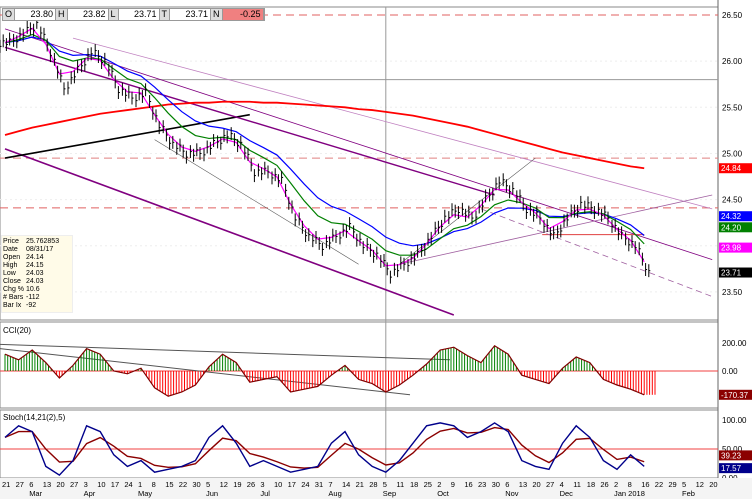 The height and width of the screenshot is (499, 752). What do you see at coordinates (732, 15) in the screenshot?
I see `price-tick-label: 26.50` at bounding box center [732, 15].